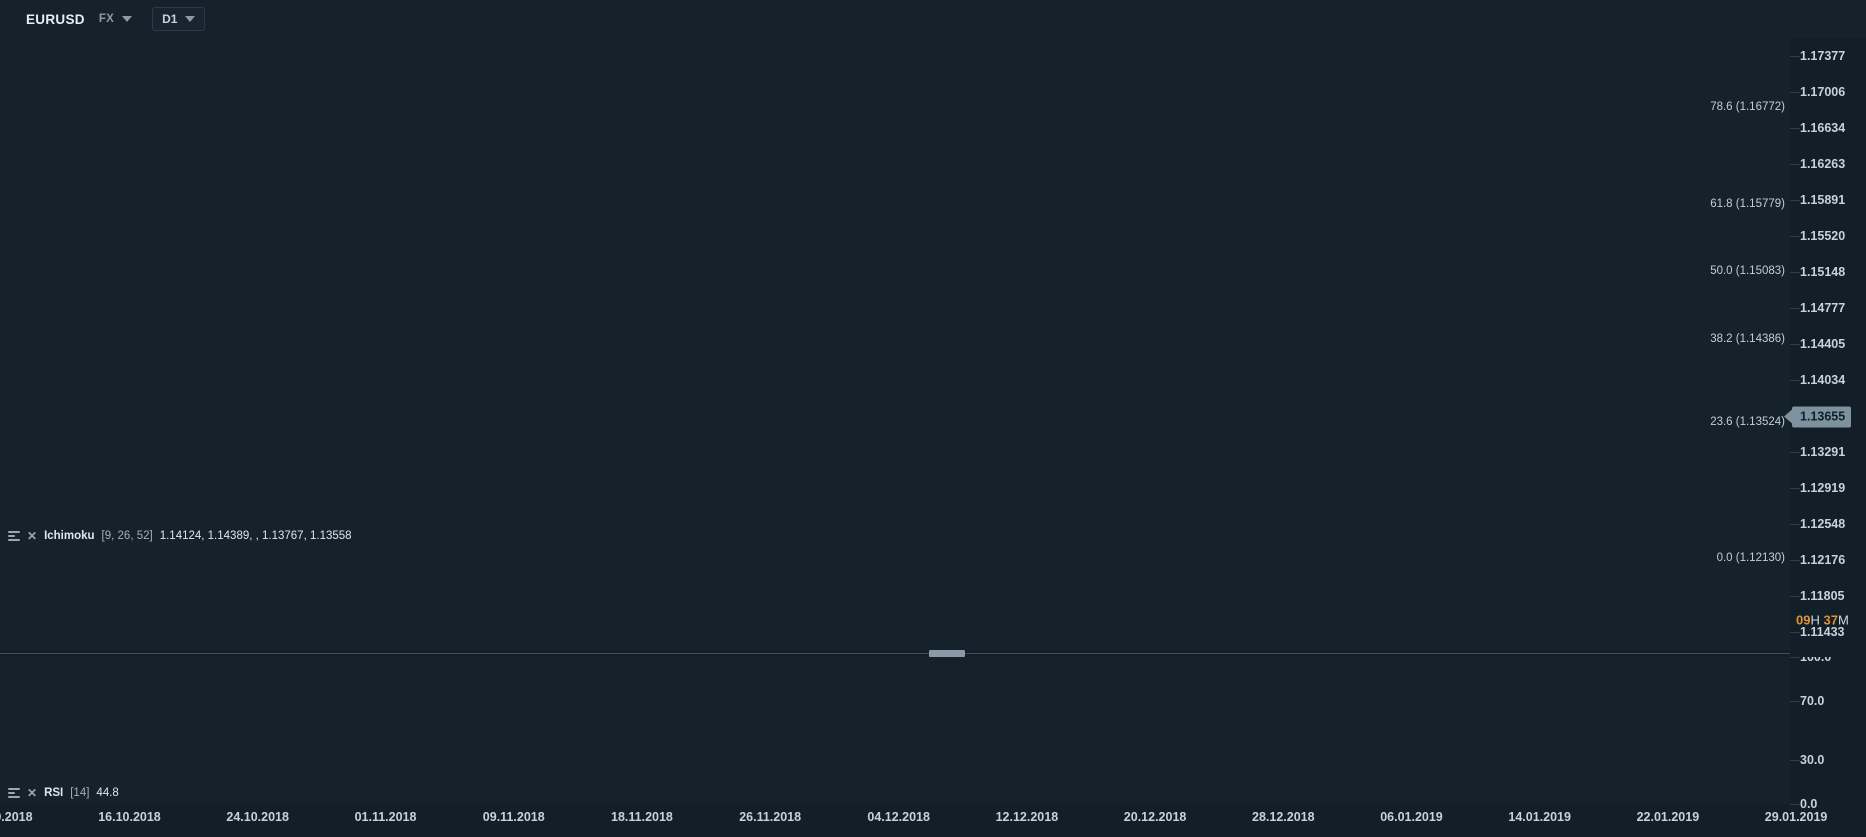  Describe the element at coordinates (170, 19) in the screenshot. I see `timeframe-label: D1` at that location.